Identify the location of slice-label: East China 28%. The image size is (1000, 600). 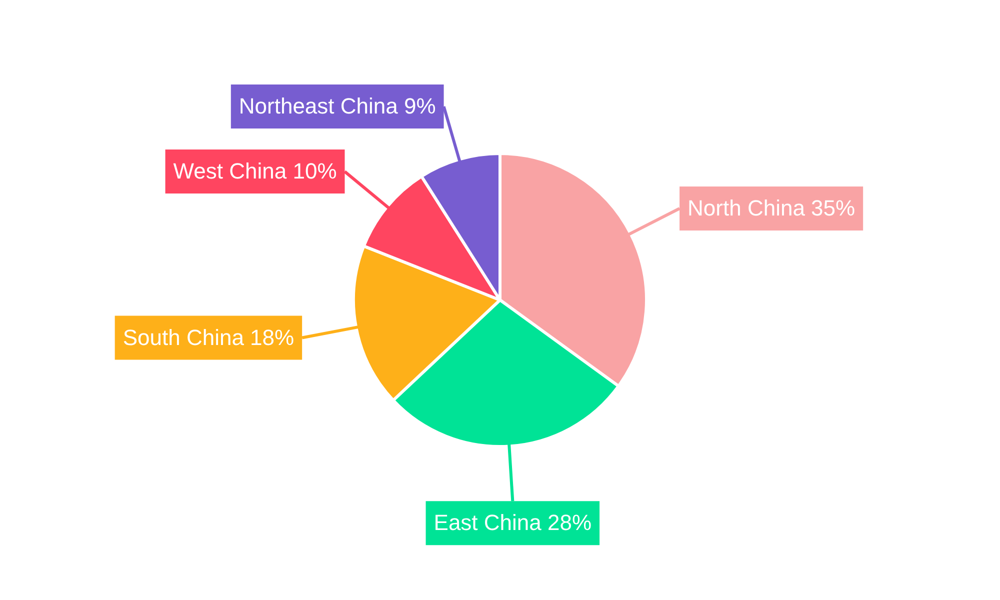
(513, 523).